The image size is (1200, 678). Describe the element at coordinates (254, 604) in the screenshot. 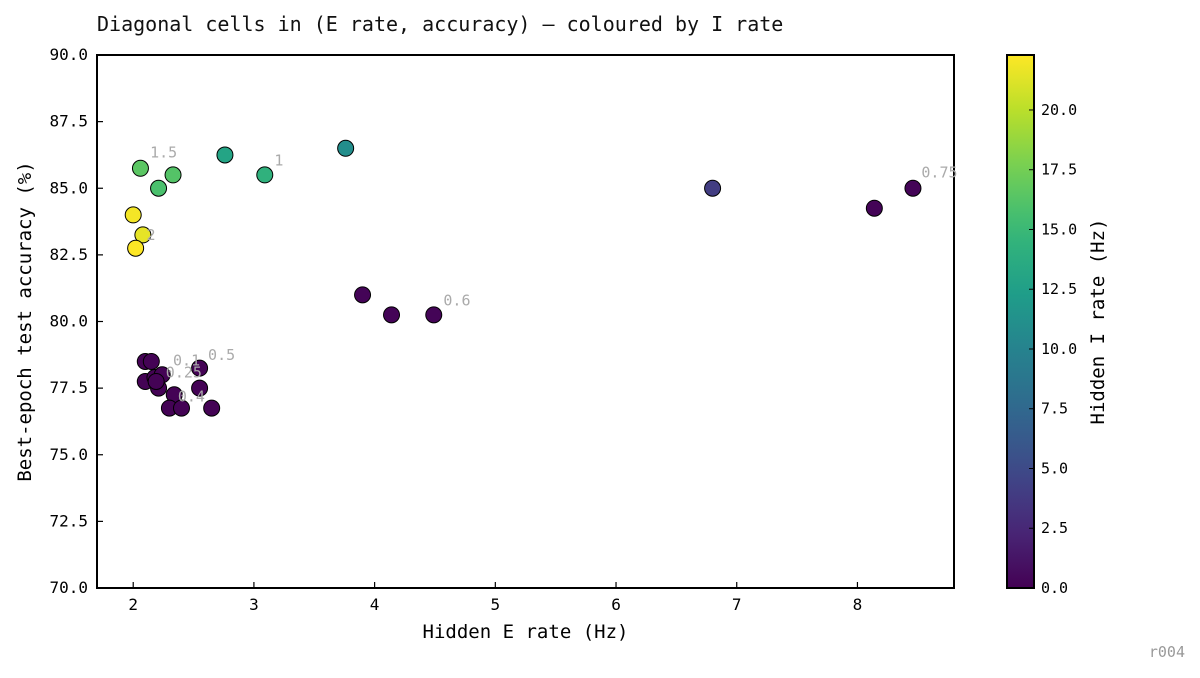

I see `x-tick-label: 3` at that location.